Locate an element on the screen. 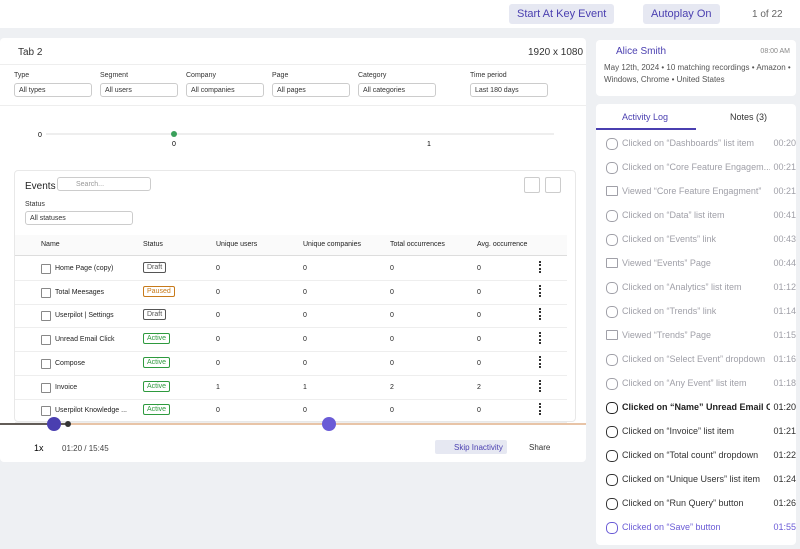 The width and height of the screenshot is (800, 549). skip-label: Skip Inactivity is located at coordinates (478, 447).